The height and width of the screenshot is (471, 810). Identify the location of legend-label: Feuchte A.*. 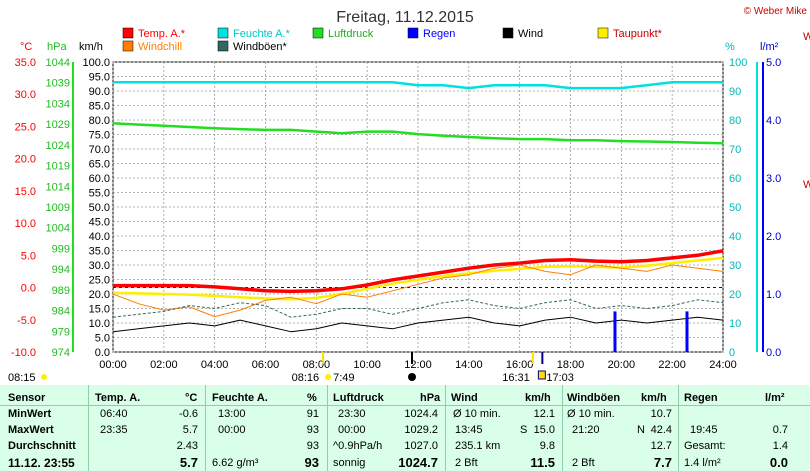
(262, 34).